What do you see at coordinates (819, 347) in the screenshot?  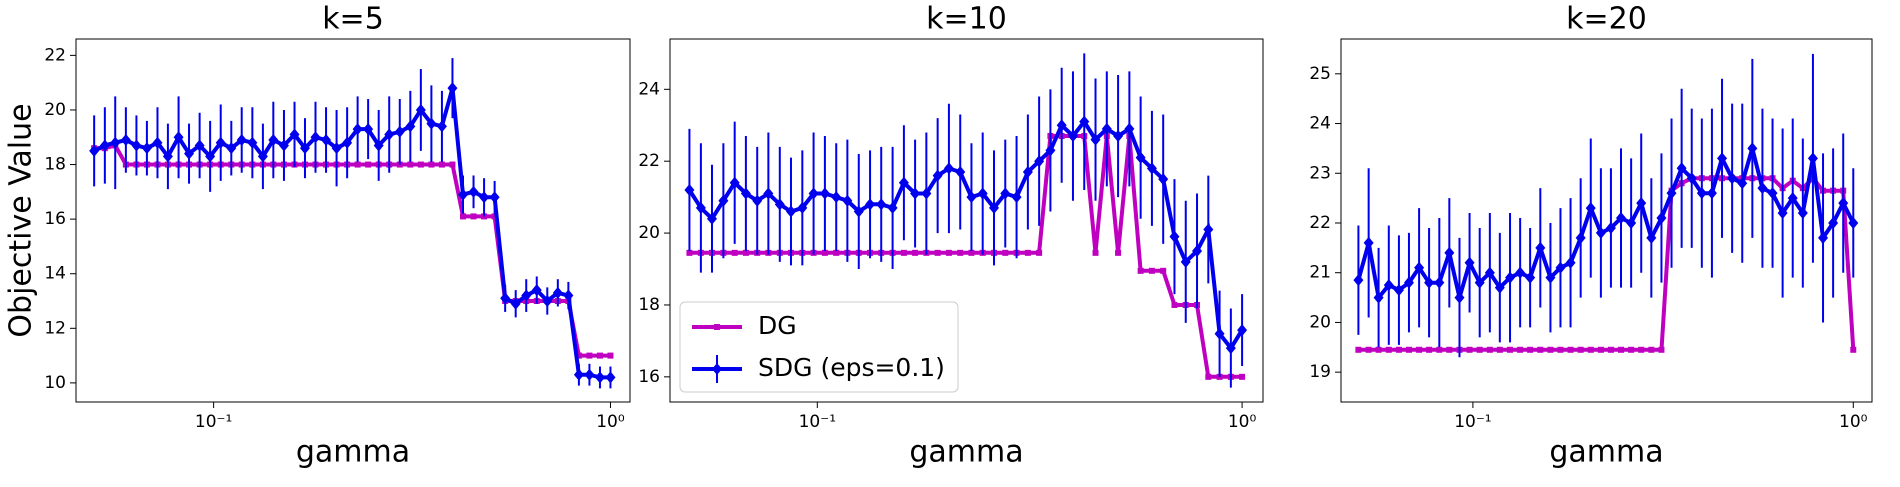 I see `legend-box` at bounding box center [819, 347].